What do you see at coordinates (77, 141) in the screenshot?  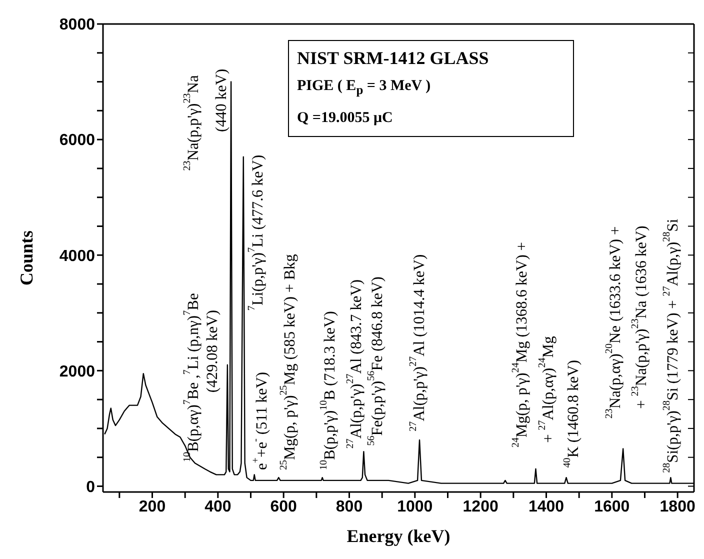 I see `y-tick-label: 6000` at bounding box center [77, 141].